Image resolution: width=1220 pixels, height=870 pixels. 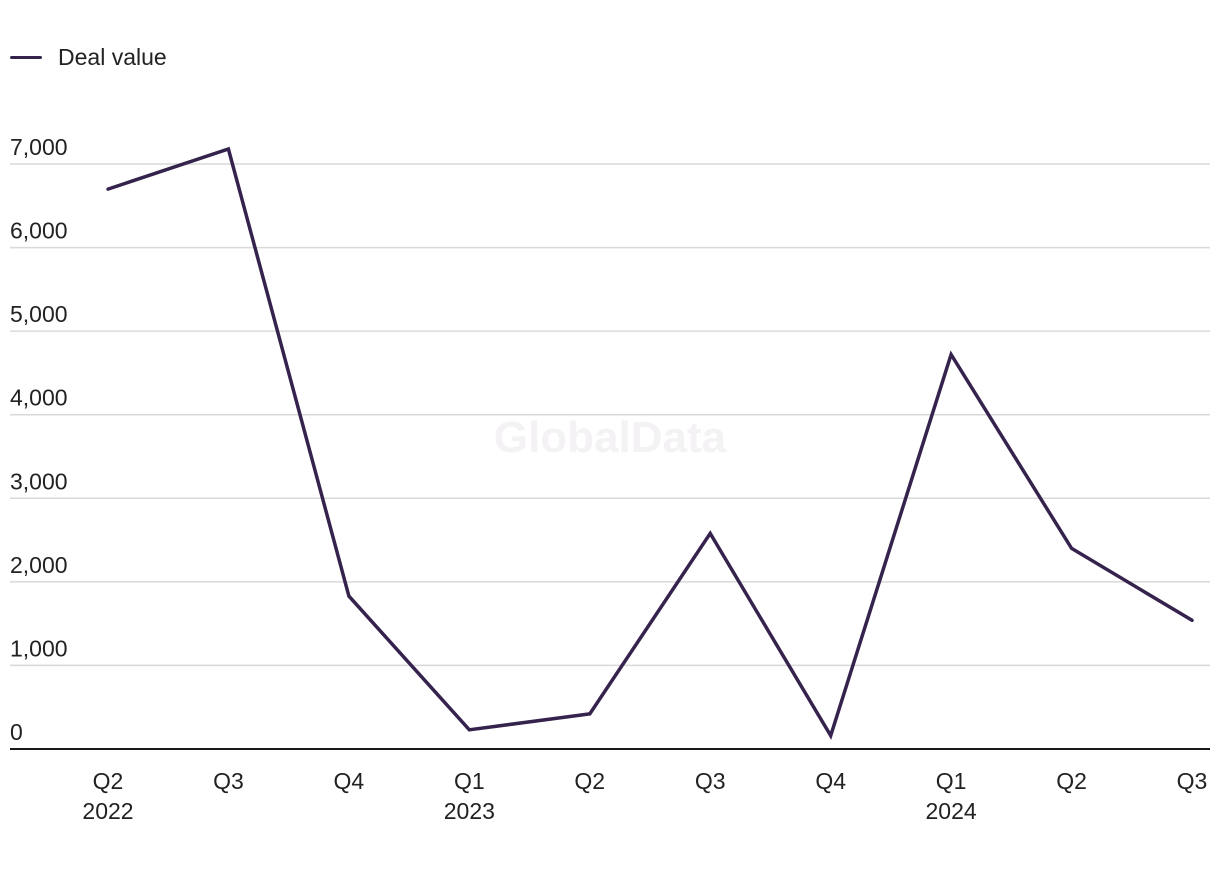 What do you see at coordinates (610, 437) in the screenshot?
I see `watermark: GlobalData` at bounding box center [610, 437].